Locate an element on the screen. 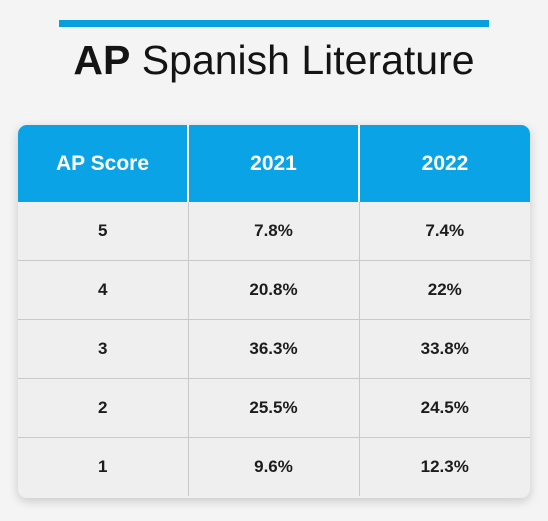  percent-2022-cell: 22% is located at coordinates (444, 290).